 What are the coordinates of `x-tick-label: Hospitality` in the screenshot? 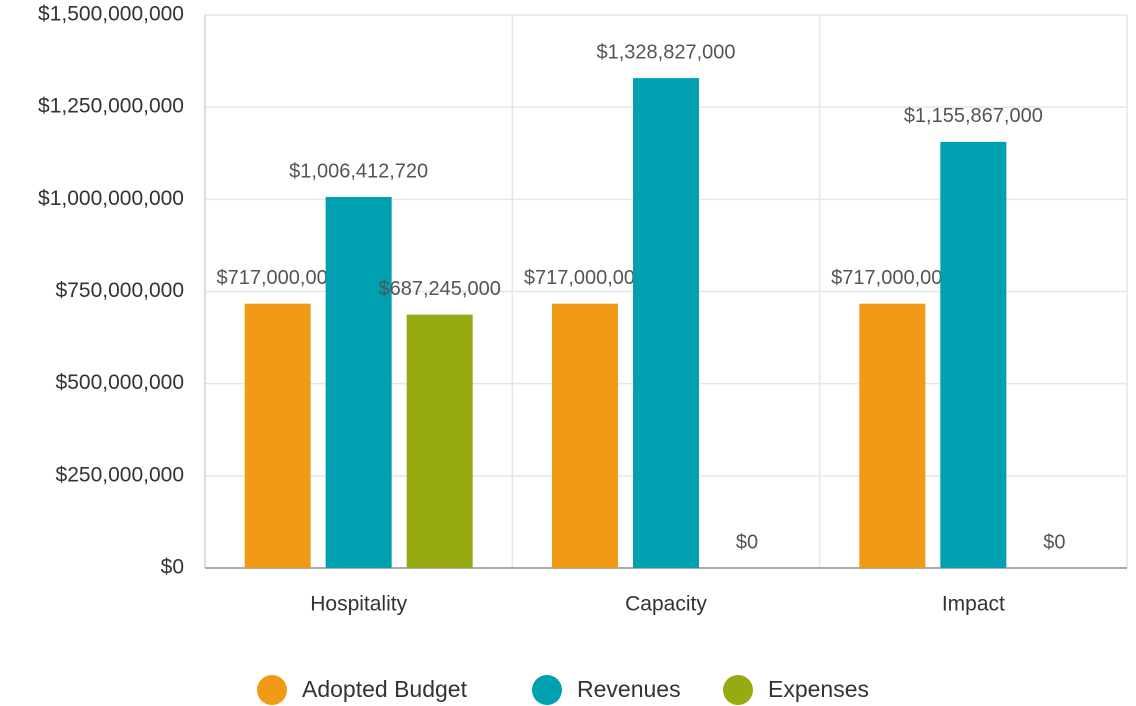 It's located at (358, 604).